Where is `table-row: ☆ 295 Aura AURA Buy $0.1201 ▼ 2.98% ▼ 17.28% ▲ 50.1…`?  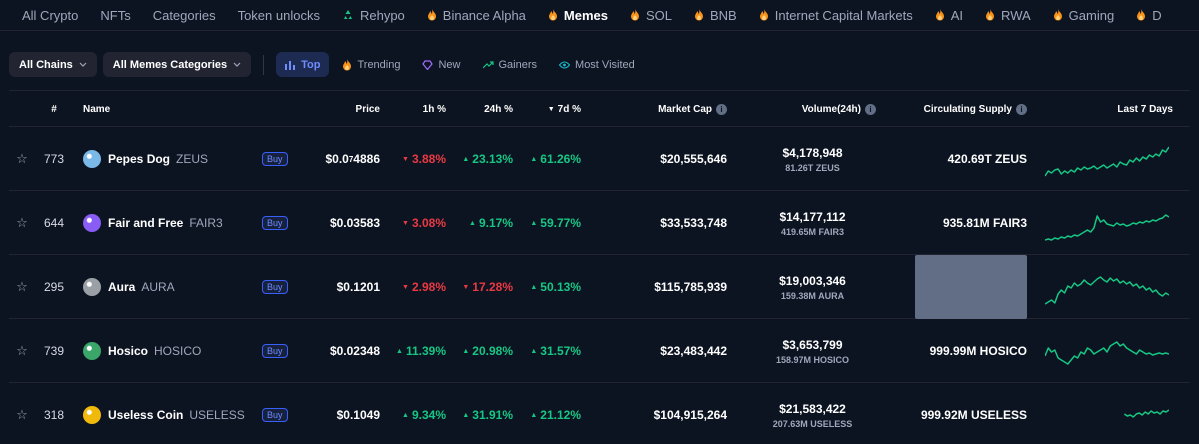
table-row: ☆ 295 Aura AURA Buy $0.1201 ▼ 2.98% ▼ 17.28% ▲ 50.1… is located at coordinates (599, 287).